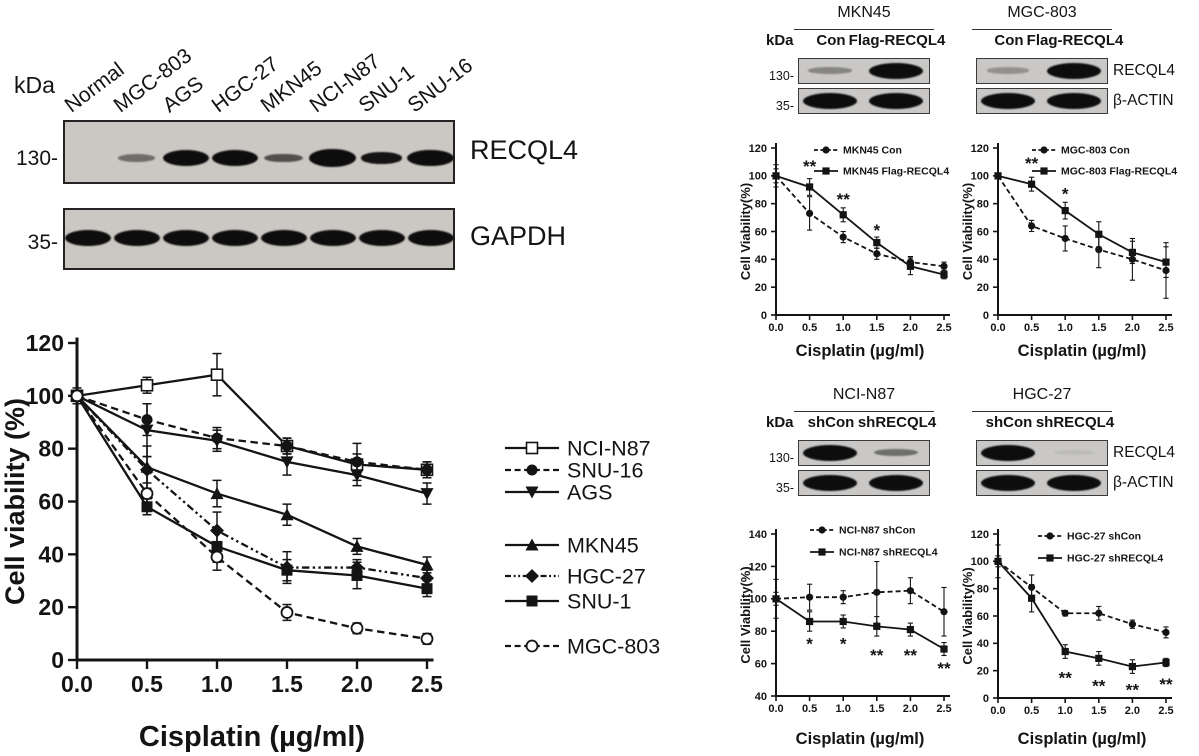  Describe the element at coordinates (980, 149) in the screenshot. I see `svg-text: 120` at that location.